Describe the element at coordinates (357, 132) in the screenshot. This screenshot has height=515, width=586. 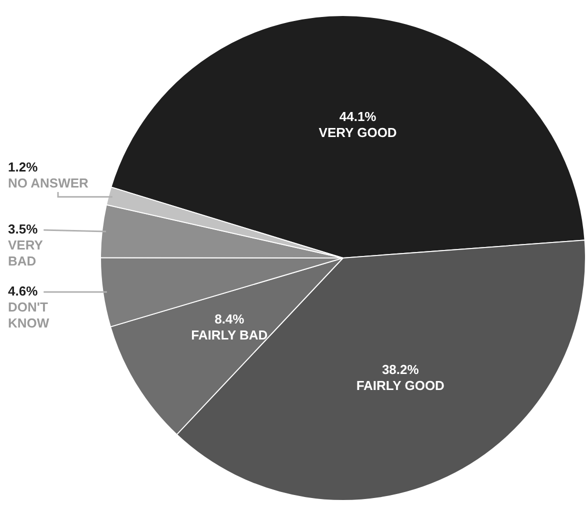
I see `slice-label: VERY GOOD` at that location.